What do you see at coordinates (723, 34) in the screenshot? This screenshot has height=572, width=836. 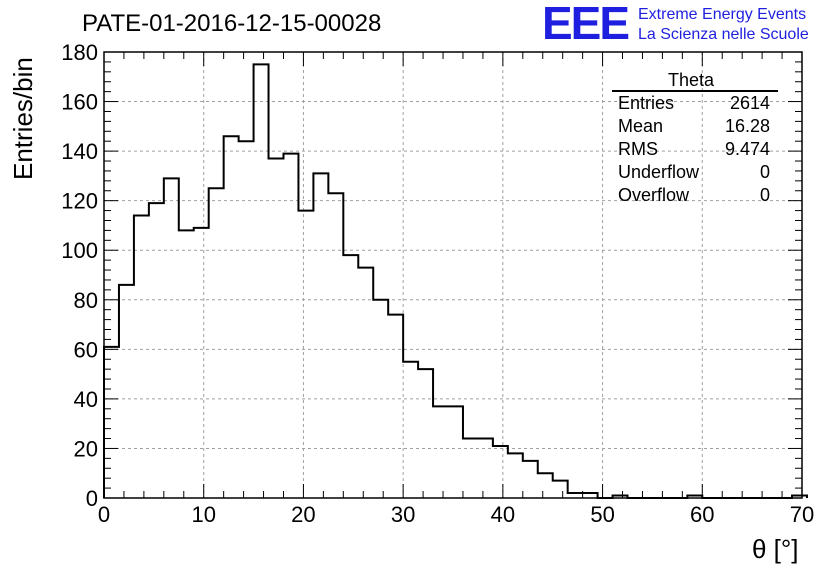 I see `logo-line-2: La Scienza nelle Scuole` at bounding box center [723, 34].